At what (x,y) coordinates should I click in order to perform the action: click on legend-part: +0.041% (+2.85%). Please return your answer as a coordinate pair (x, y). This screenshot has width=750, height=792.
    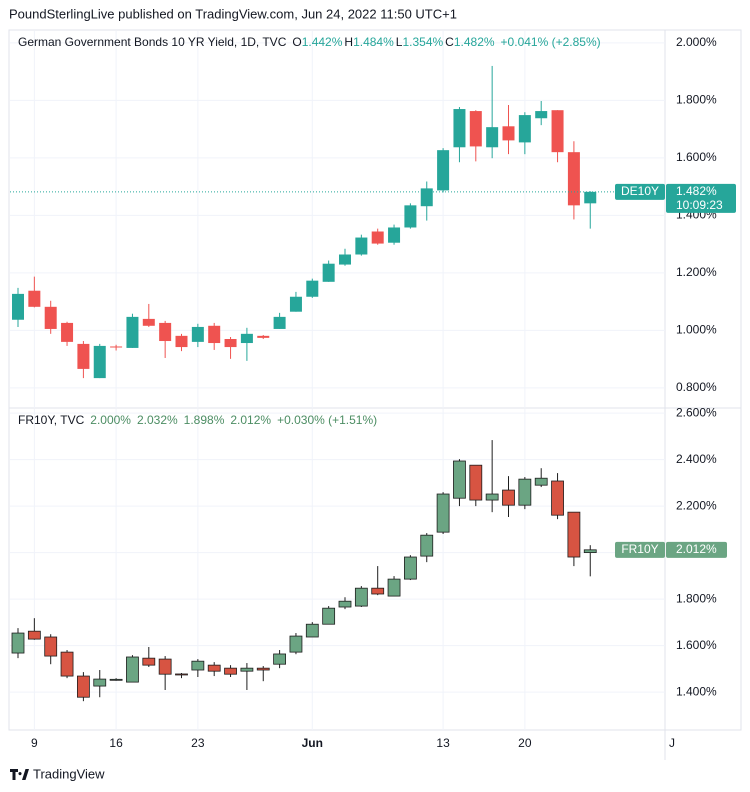
    Looking at the image, I should click on (551, 42).